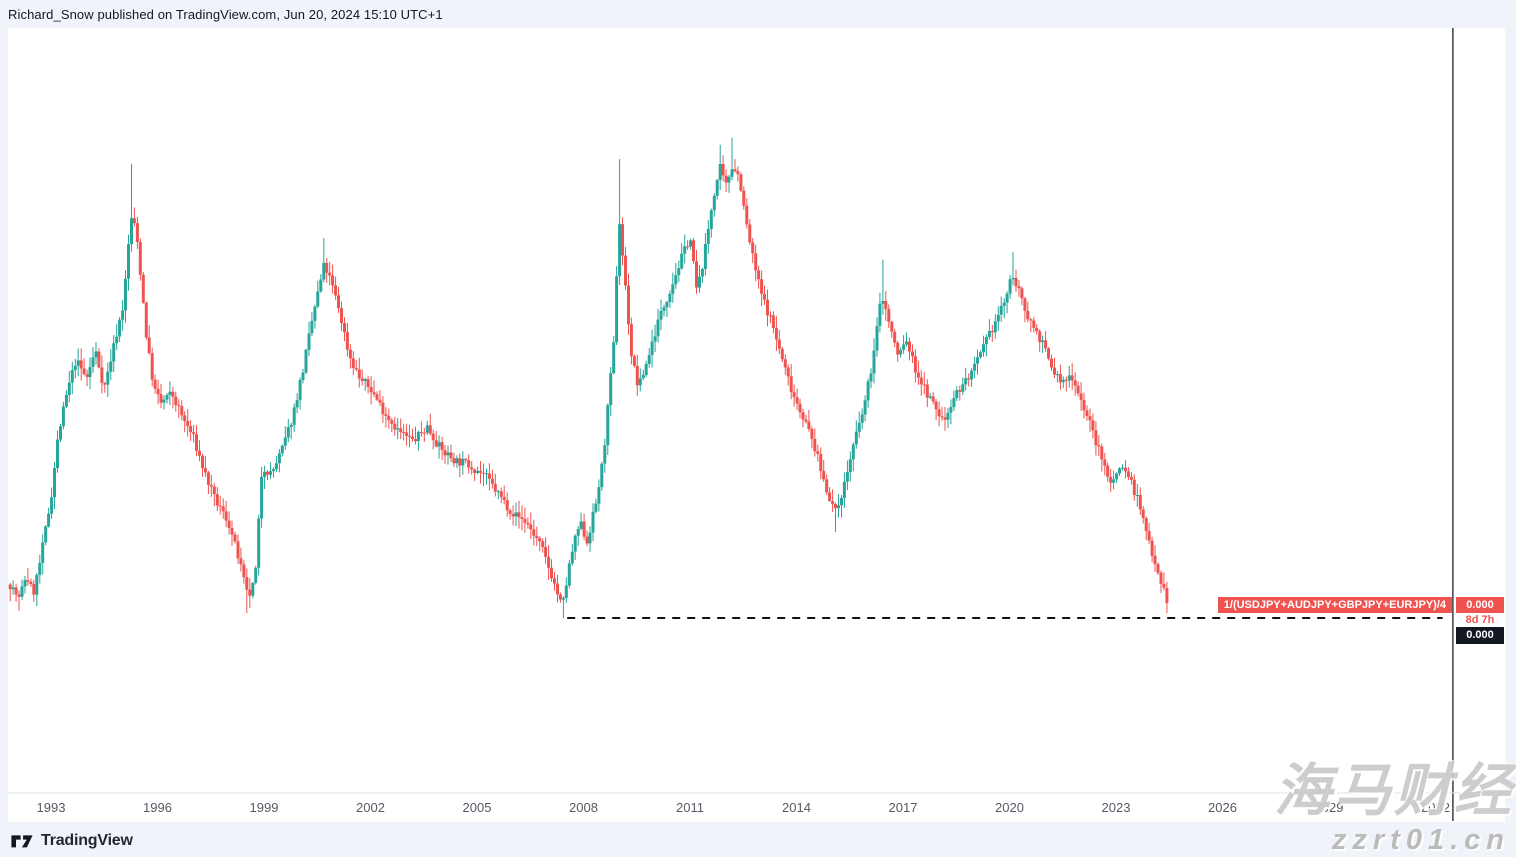  What do you see at coordinates (87, 840) in the screenshot?
I see `tradingview-brand-text: TradingView` at bounding box center [87, 840].